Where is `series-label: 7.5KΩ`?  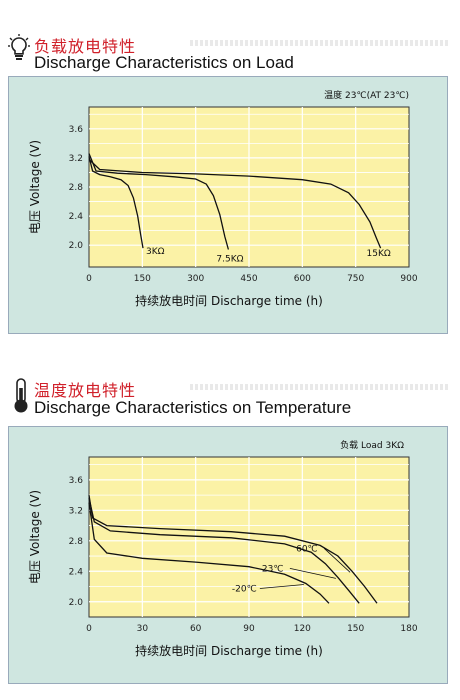
series-label: 7.5KΩ is located at coordinates (229, 260).